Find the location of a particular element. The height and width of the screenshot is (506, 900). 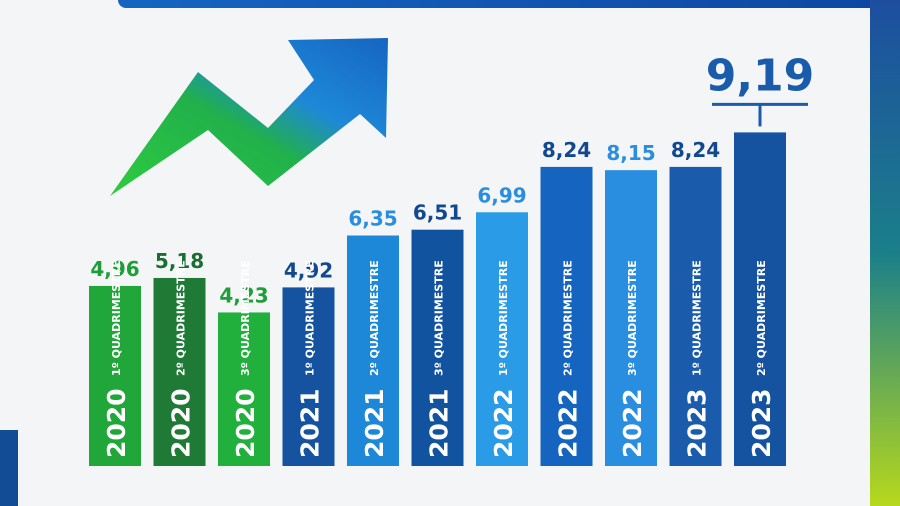

data-label: 6,99 is located at coordinates (501, 195).